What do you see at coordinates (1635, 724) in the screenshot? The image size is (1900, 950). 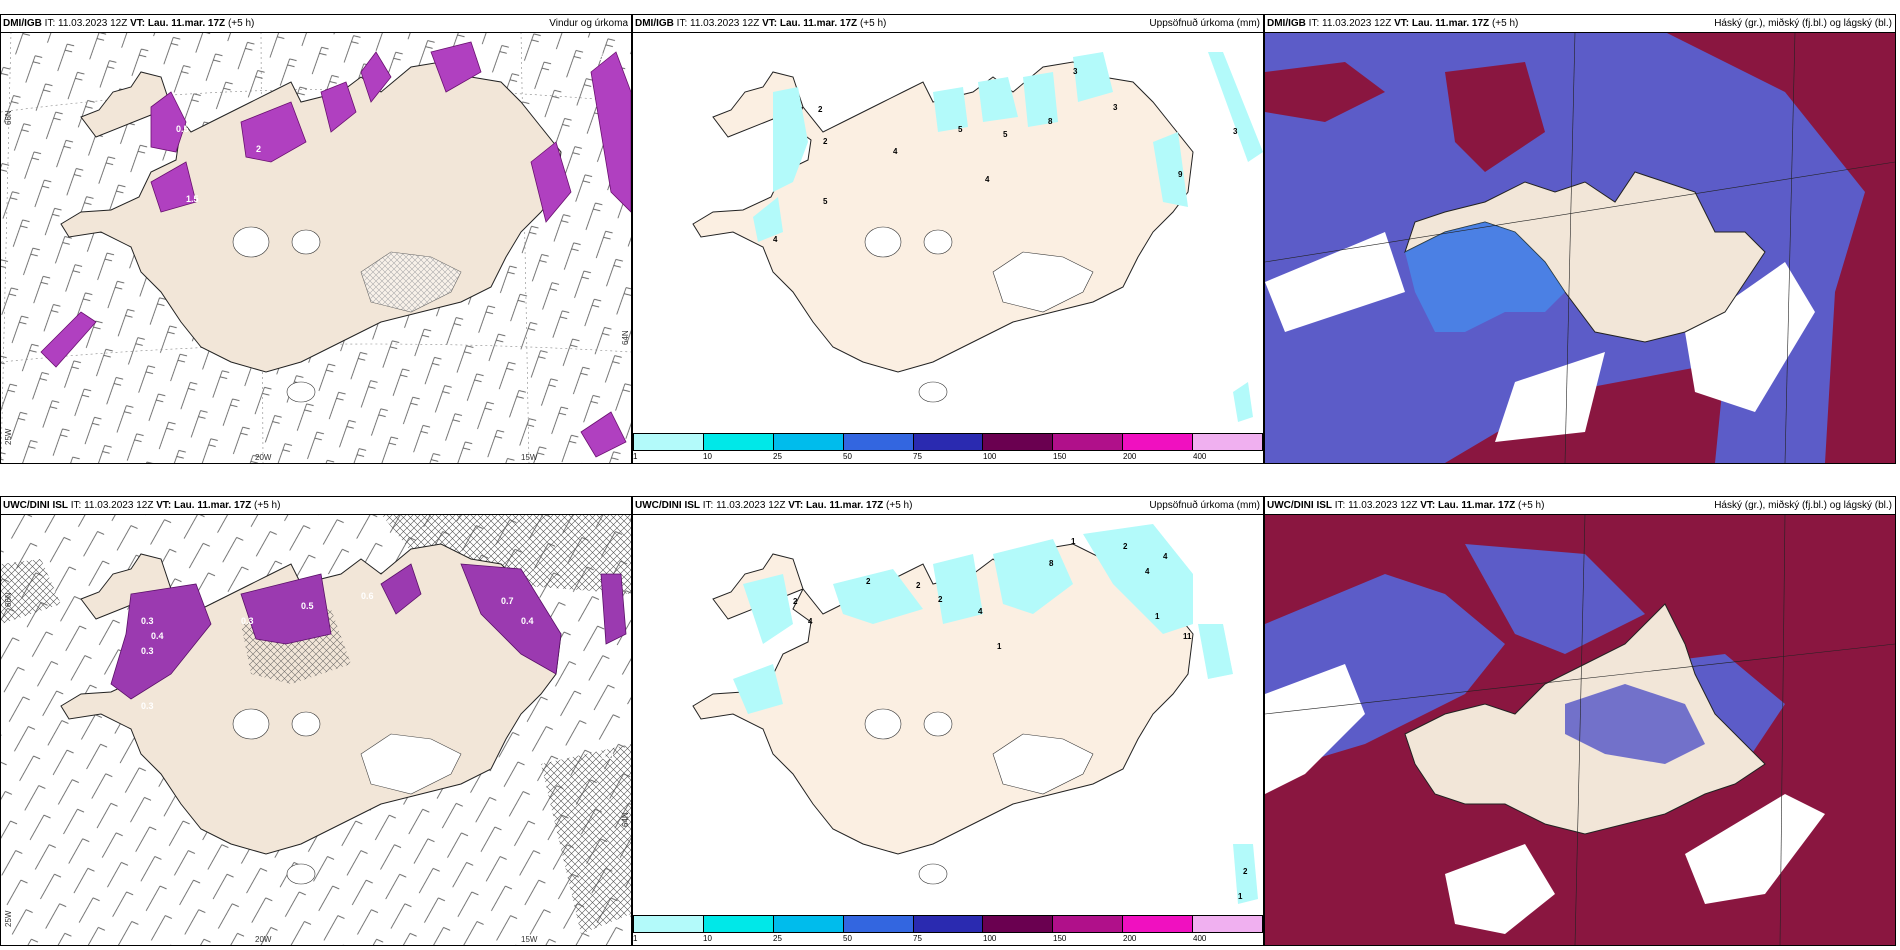 I see `low-cloud-interior` at bounding box center [1635, 724].